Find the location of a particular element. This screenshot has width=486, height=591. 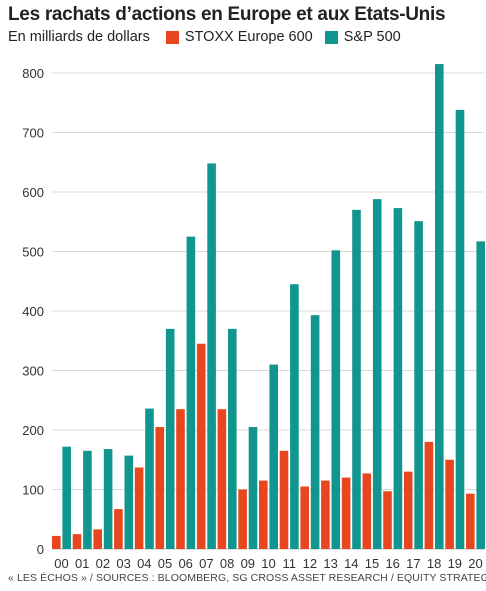

x-tick-label: 20 is located at coordinates (475, 563).